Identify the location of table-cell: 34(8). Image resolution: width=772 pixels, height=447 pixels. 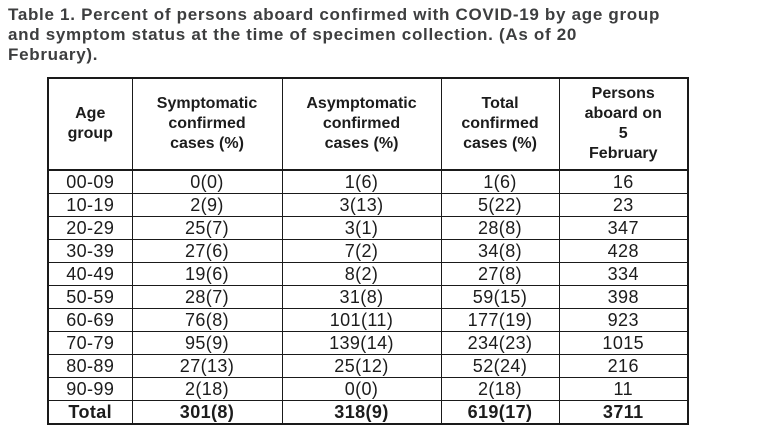
(500, 251).